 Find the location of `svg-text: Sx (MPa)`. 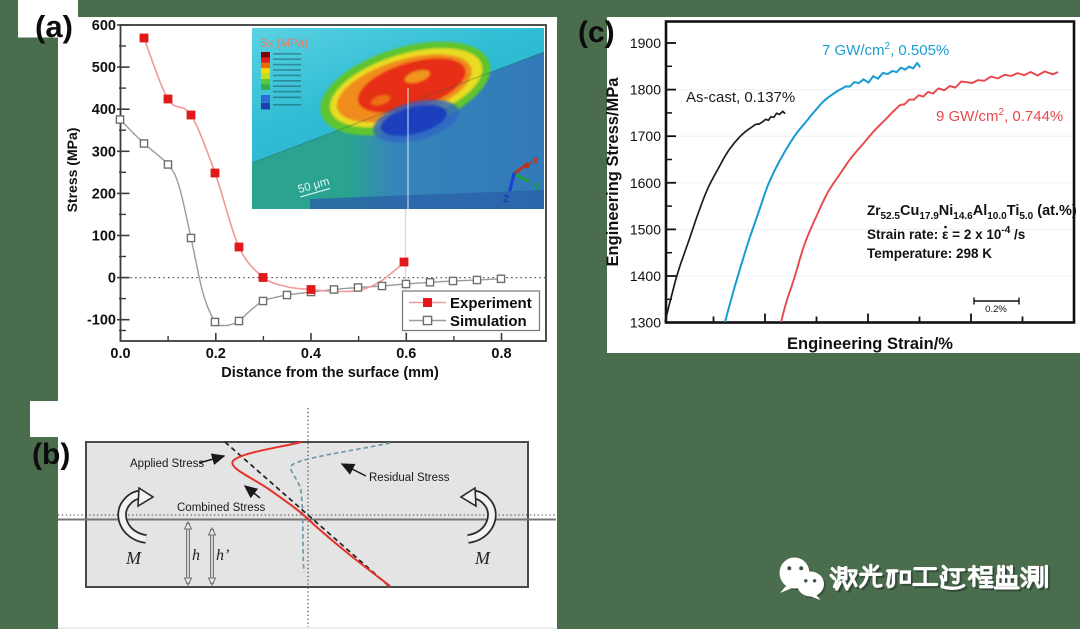

svg-text: Sx (MPa) is located at coordinates (284, 44).